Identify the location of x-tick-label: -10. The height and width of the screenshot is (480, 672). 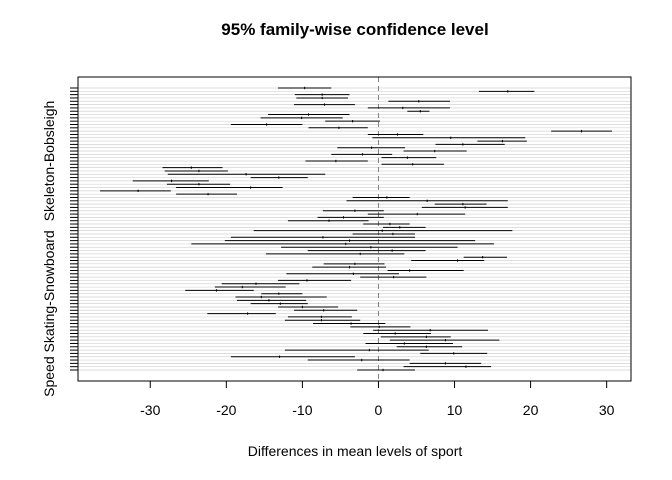
(302, 410).